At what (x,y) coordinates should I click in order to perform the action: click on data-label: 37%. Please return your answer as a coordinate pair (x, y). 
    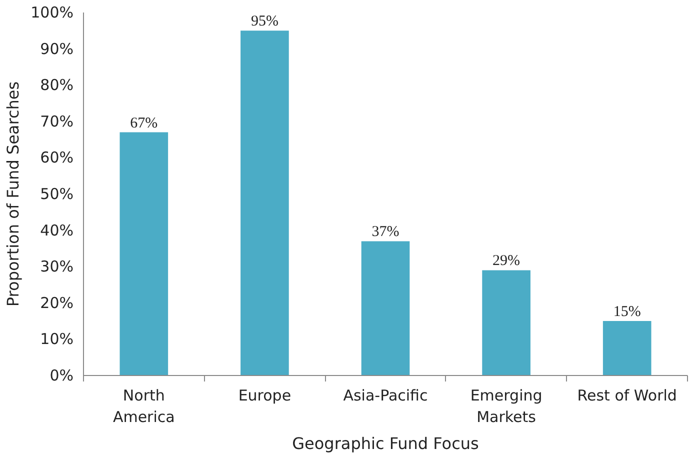
    Looking at the image, I should click on (386, 232).